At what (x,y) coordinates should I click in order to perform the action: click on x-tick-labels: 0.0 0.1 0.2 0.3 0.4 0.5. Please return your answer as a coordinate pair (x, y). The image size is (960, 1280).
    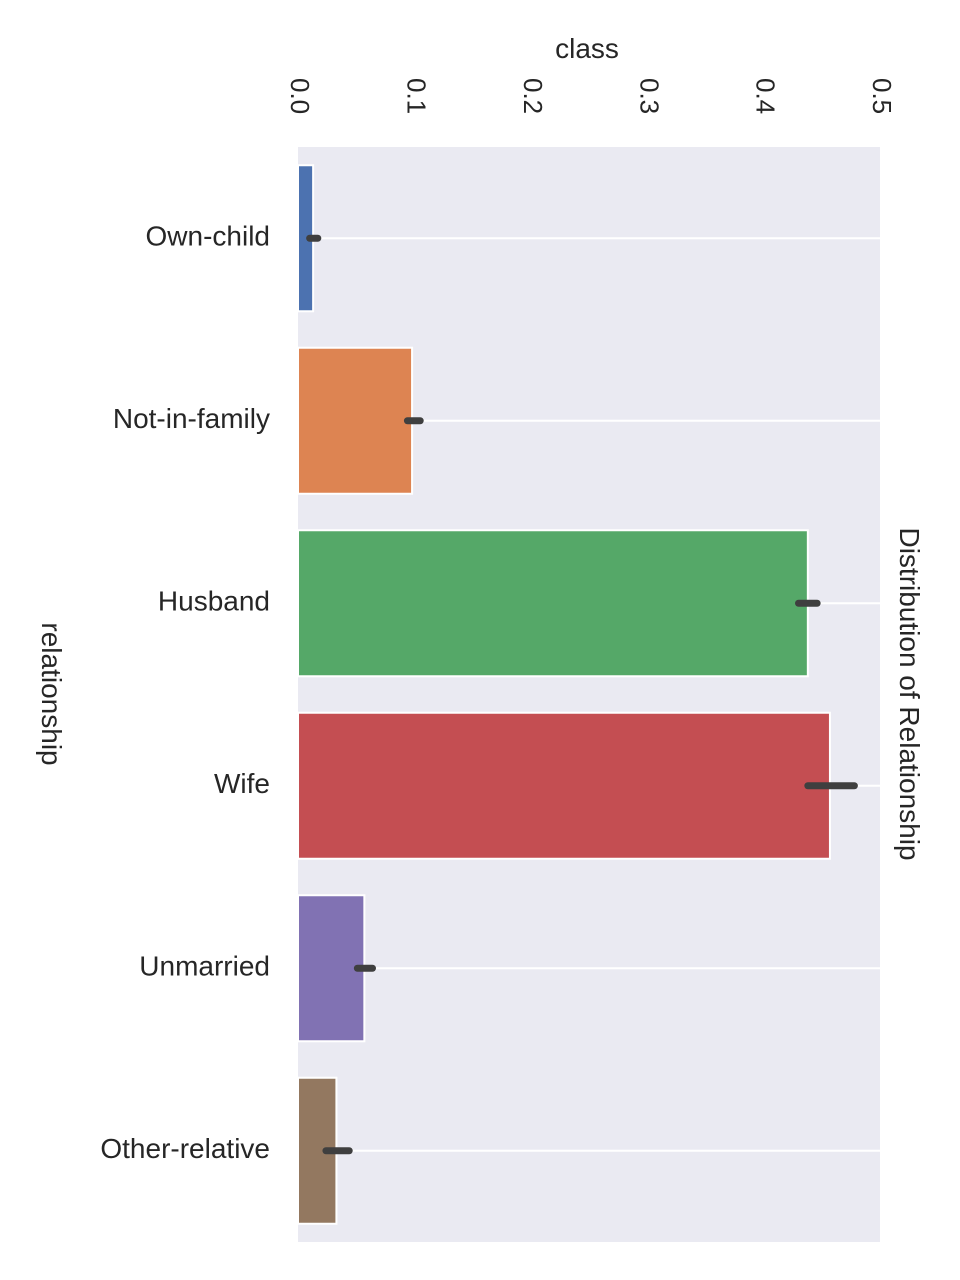
    Looking at the image, I should click on (591, 96).